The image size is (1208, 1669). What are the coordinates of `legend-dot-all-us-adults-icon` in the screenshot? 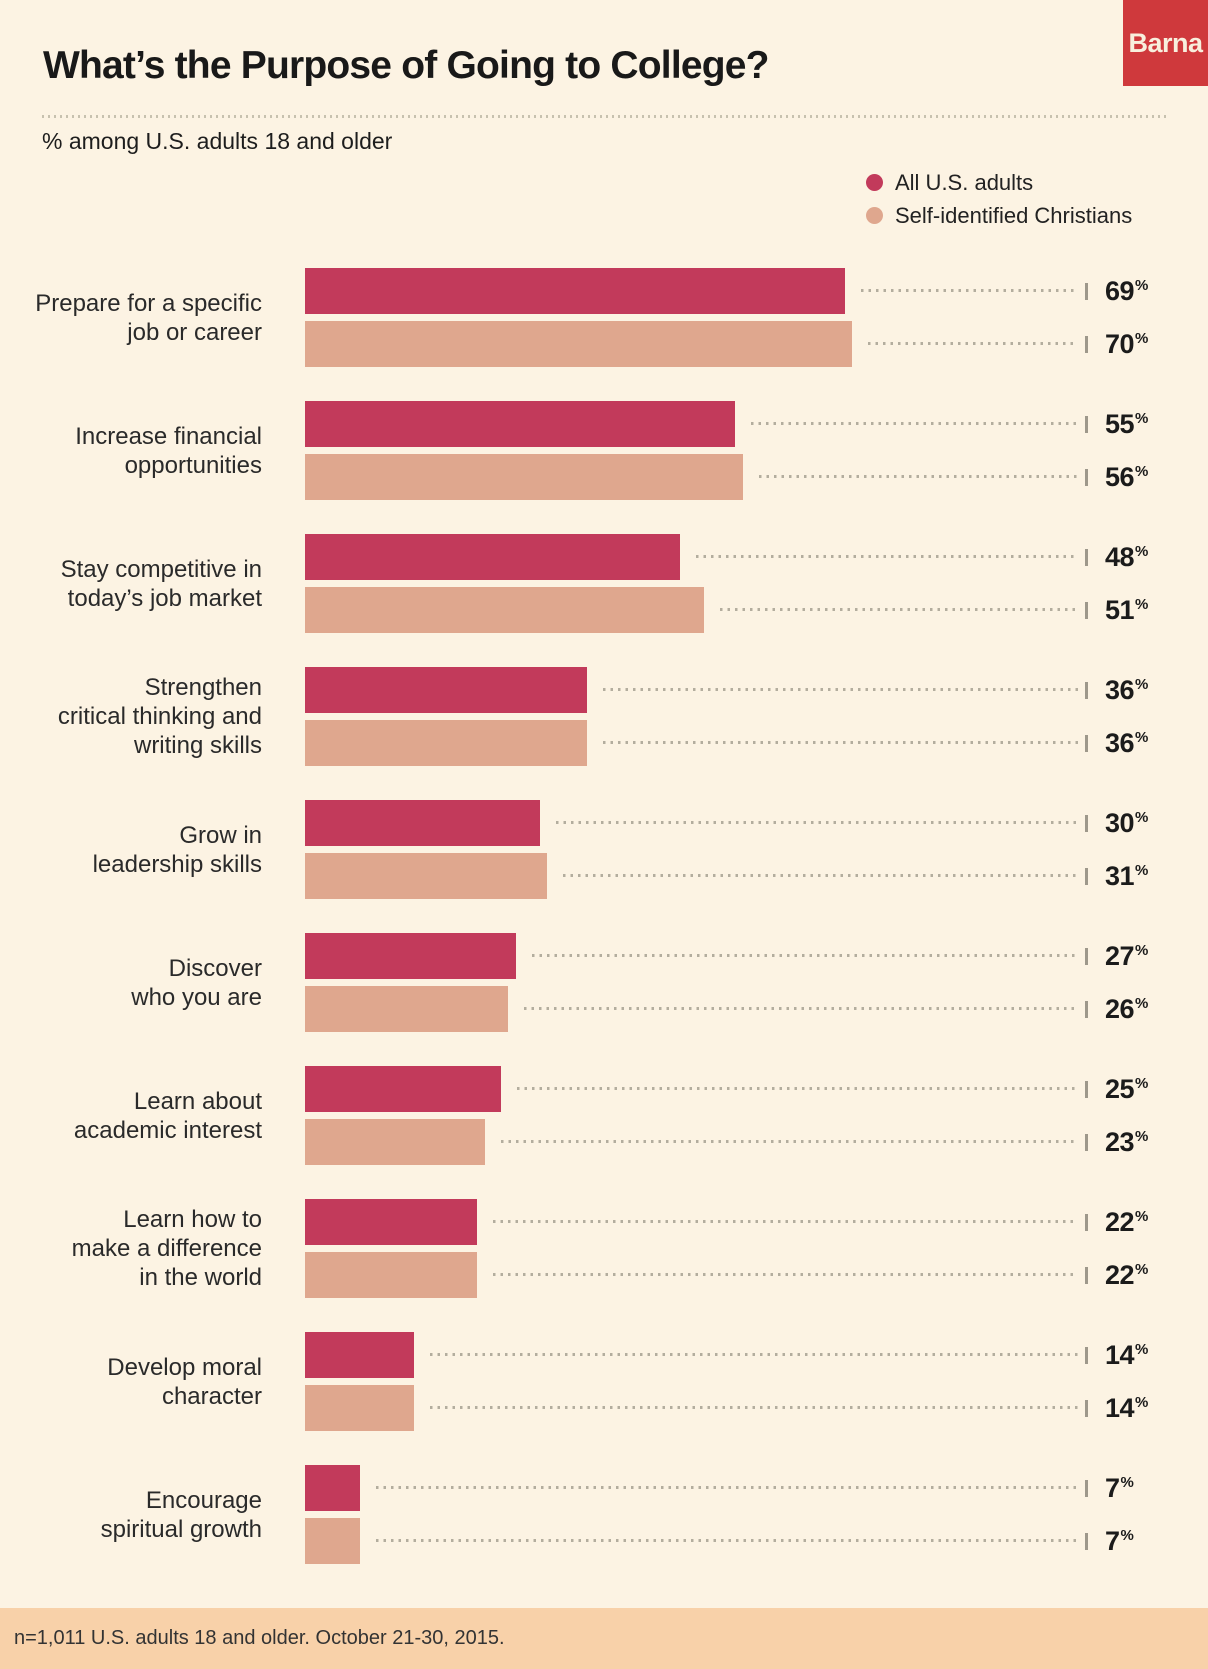 It's located at (874, 182).